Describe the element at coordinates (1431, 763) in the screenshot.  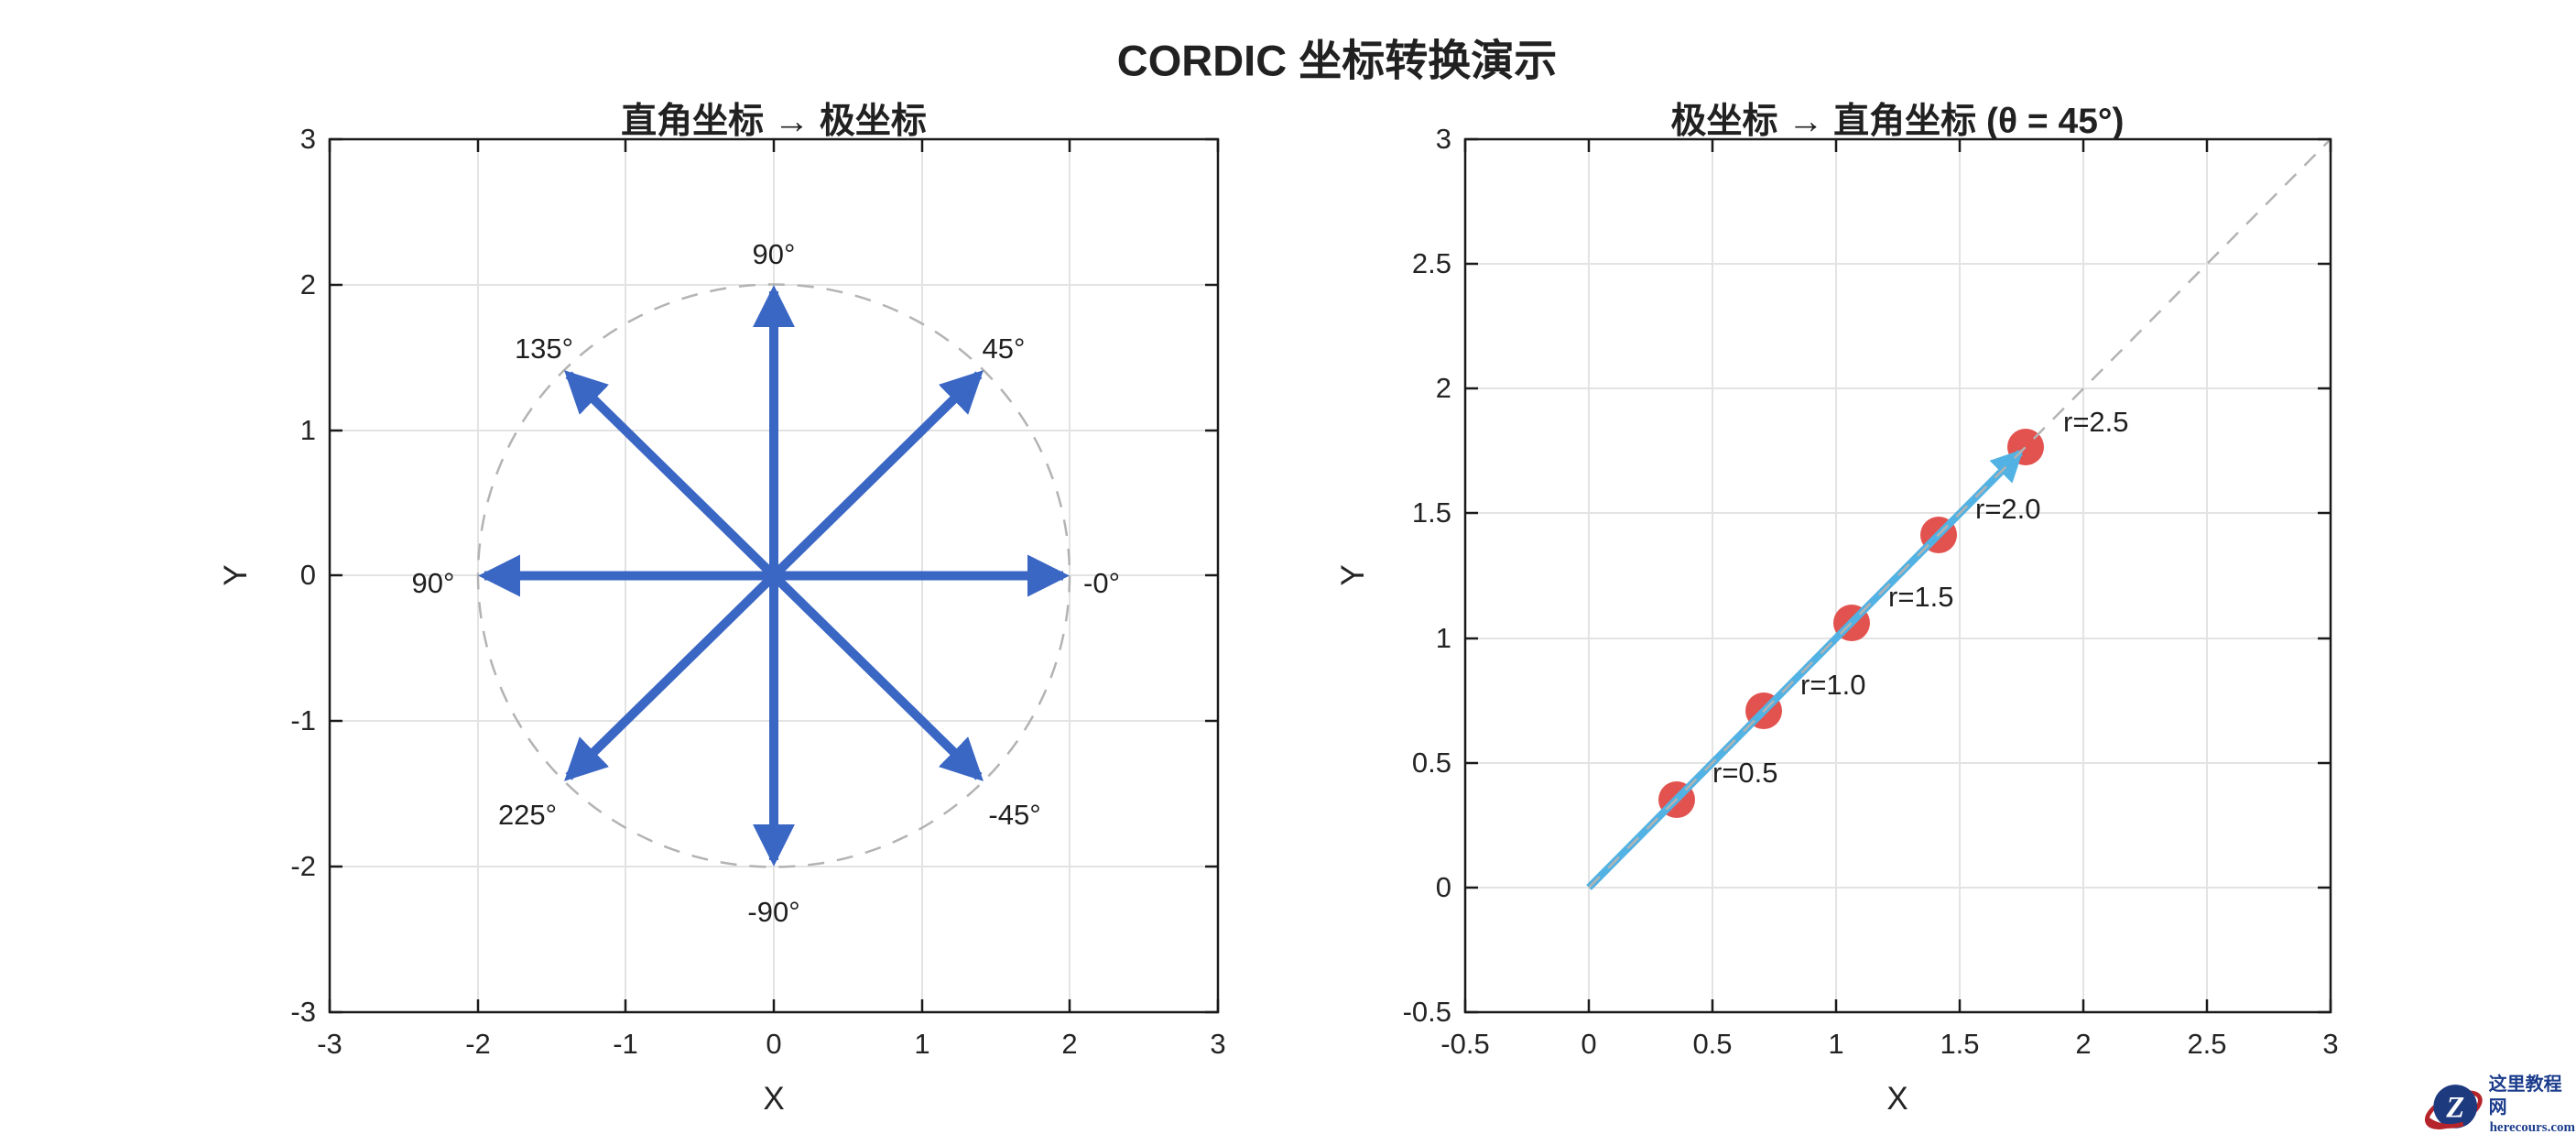
I see `right-y-tick: 0.5` at that location.